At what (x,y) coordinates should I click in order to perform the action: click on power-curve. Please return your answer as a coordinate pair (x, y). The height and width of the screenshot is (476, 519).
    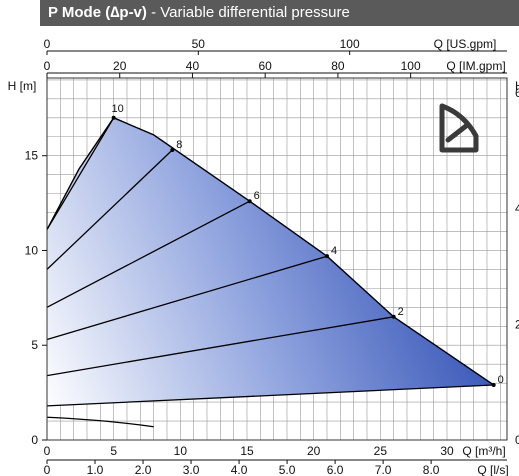
    Looking at the image, I should click on (100, 422).